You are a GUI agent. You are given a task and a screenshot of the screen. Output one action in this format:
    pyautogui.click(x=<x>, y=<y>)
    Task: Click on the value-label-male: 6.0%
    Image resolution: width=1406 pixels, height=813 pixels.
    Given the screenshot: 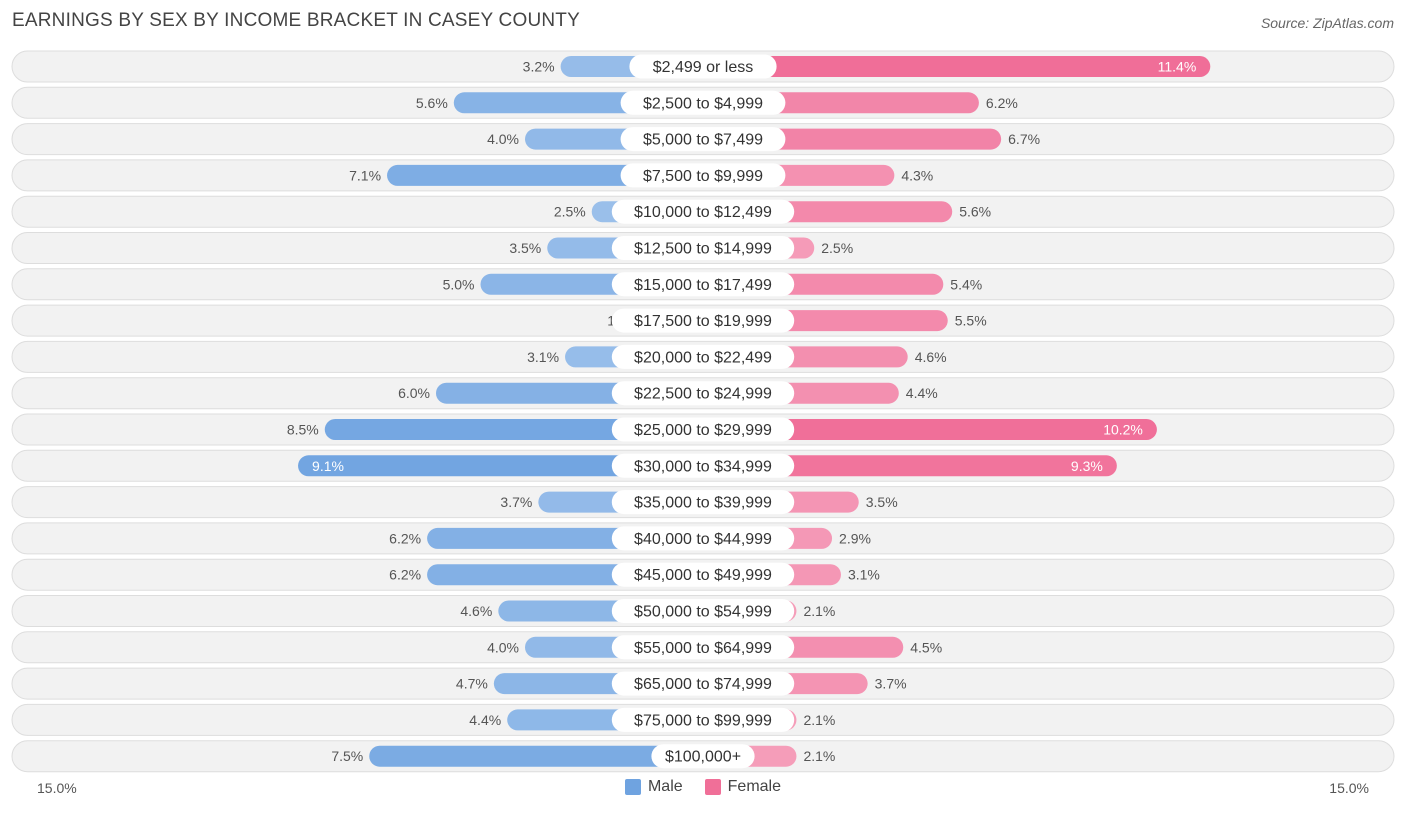 What is the action you would take?
    pyautogui.click(x=414, y=393)
    